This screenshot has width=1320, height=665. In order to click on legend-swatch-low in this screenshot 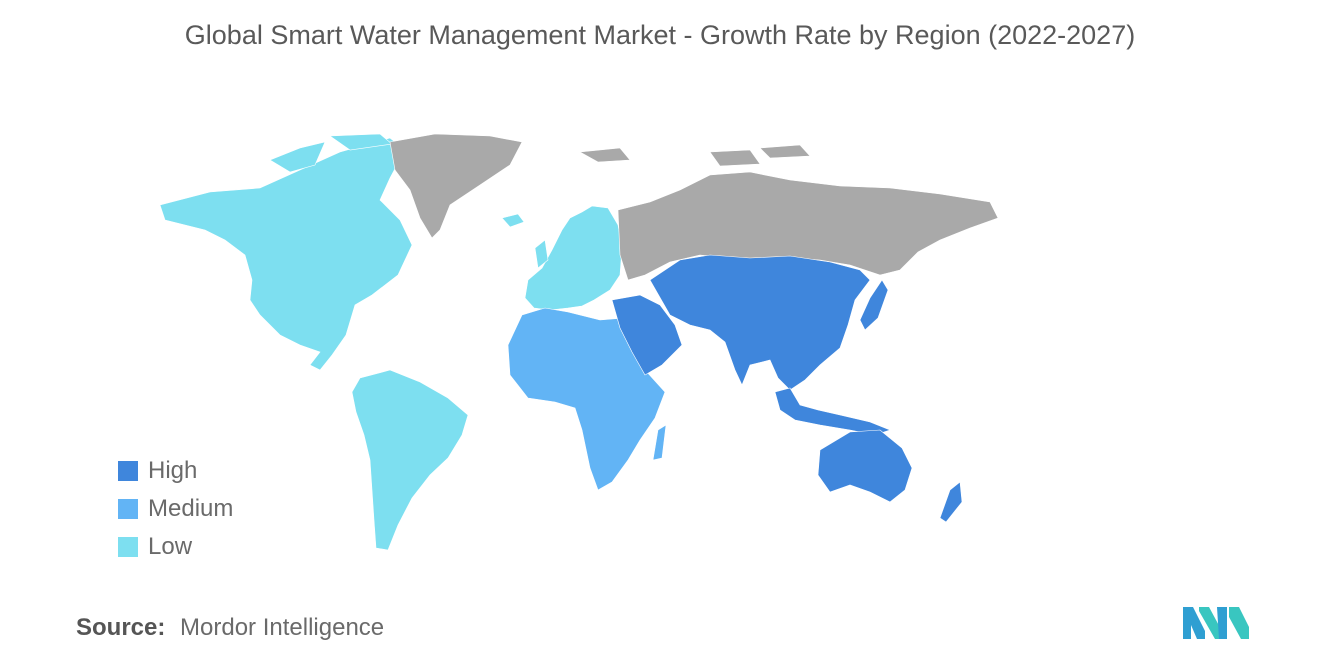, I will do `click(128, 547)`.